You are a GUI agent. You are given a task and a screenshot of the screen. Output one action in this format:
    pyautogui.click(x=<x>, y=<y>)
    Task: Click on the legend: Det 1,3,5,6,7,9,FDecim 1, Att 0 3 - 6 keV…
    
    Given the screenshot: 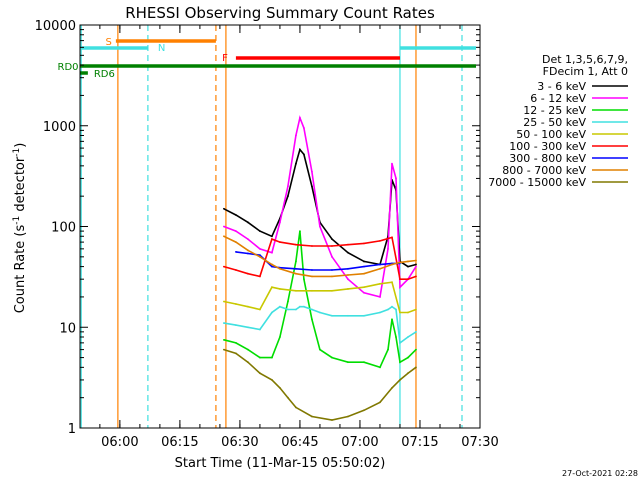 What is the action you would take?
    pyautogui.click(x=558, y=121)
    